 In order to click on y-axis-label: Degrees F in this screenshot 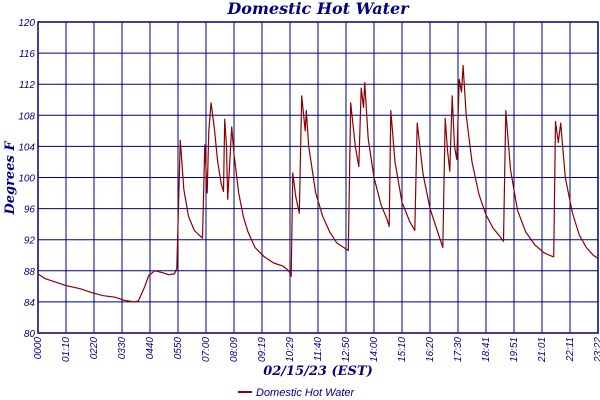, I will do `click(10, 178)`.